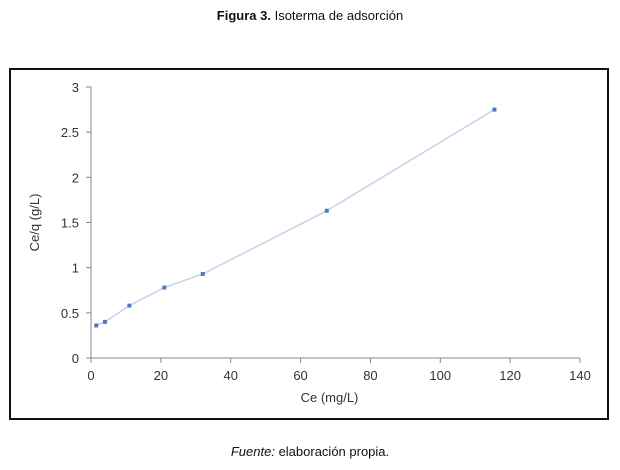 The image size is (620, 470). I want to click on source-text: elaboración propia., so click(334, 451).